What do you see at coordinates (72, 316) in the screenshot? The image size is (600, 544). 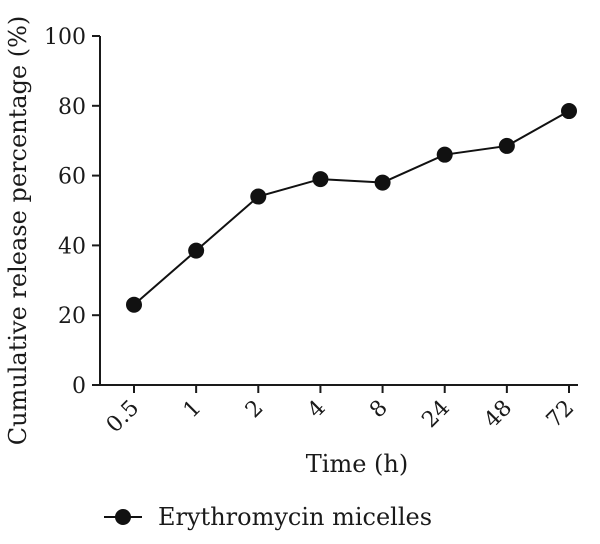 I see `y-tick-label: 20` at bounding box center [72, 316].